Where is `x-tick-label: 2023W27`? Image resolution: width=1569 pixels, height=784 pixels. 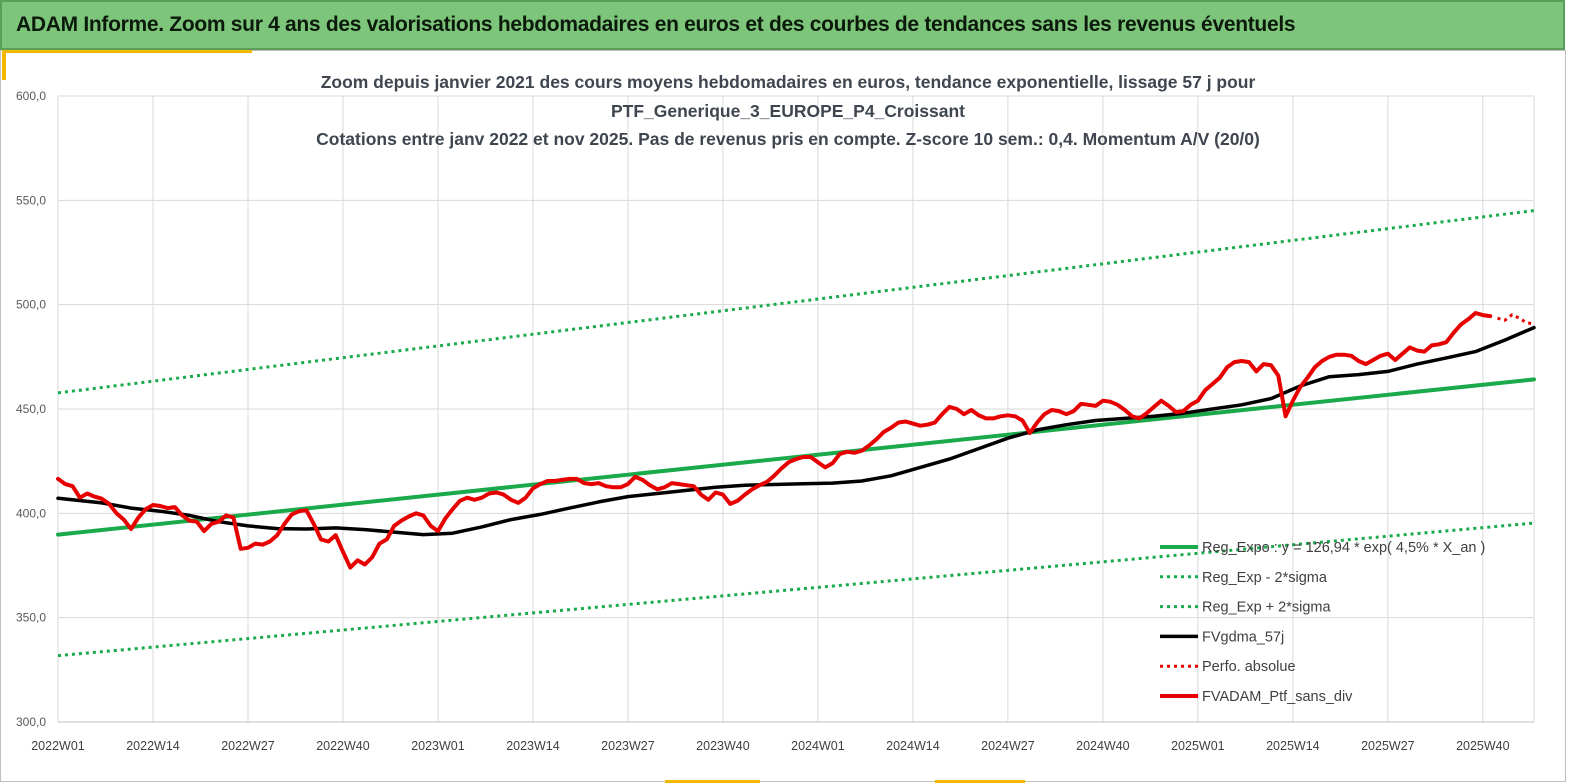
x-tick-label: 2023W27 is located at coordinates (628, 746).